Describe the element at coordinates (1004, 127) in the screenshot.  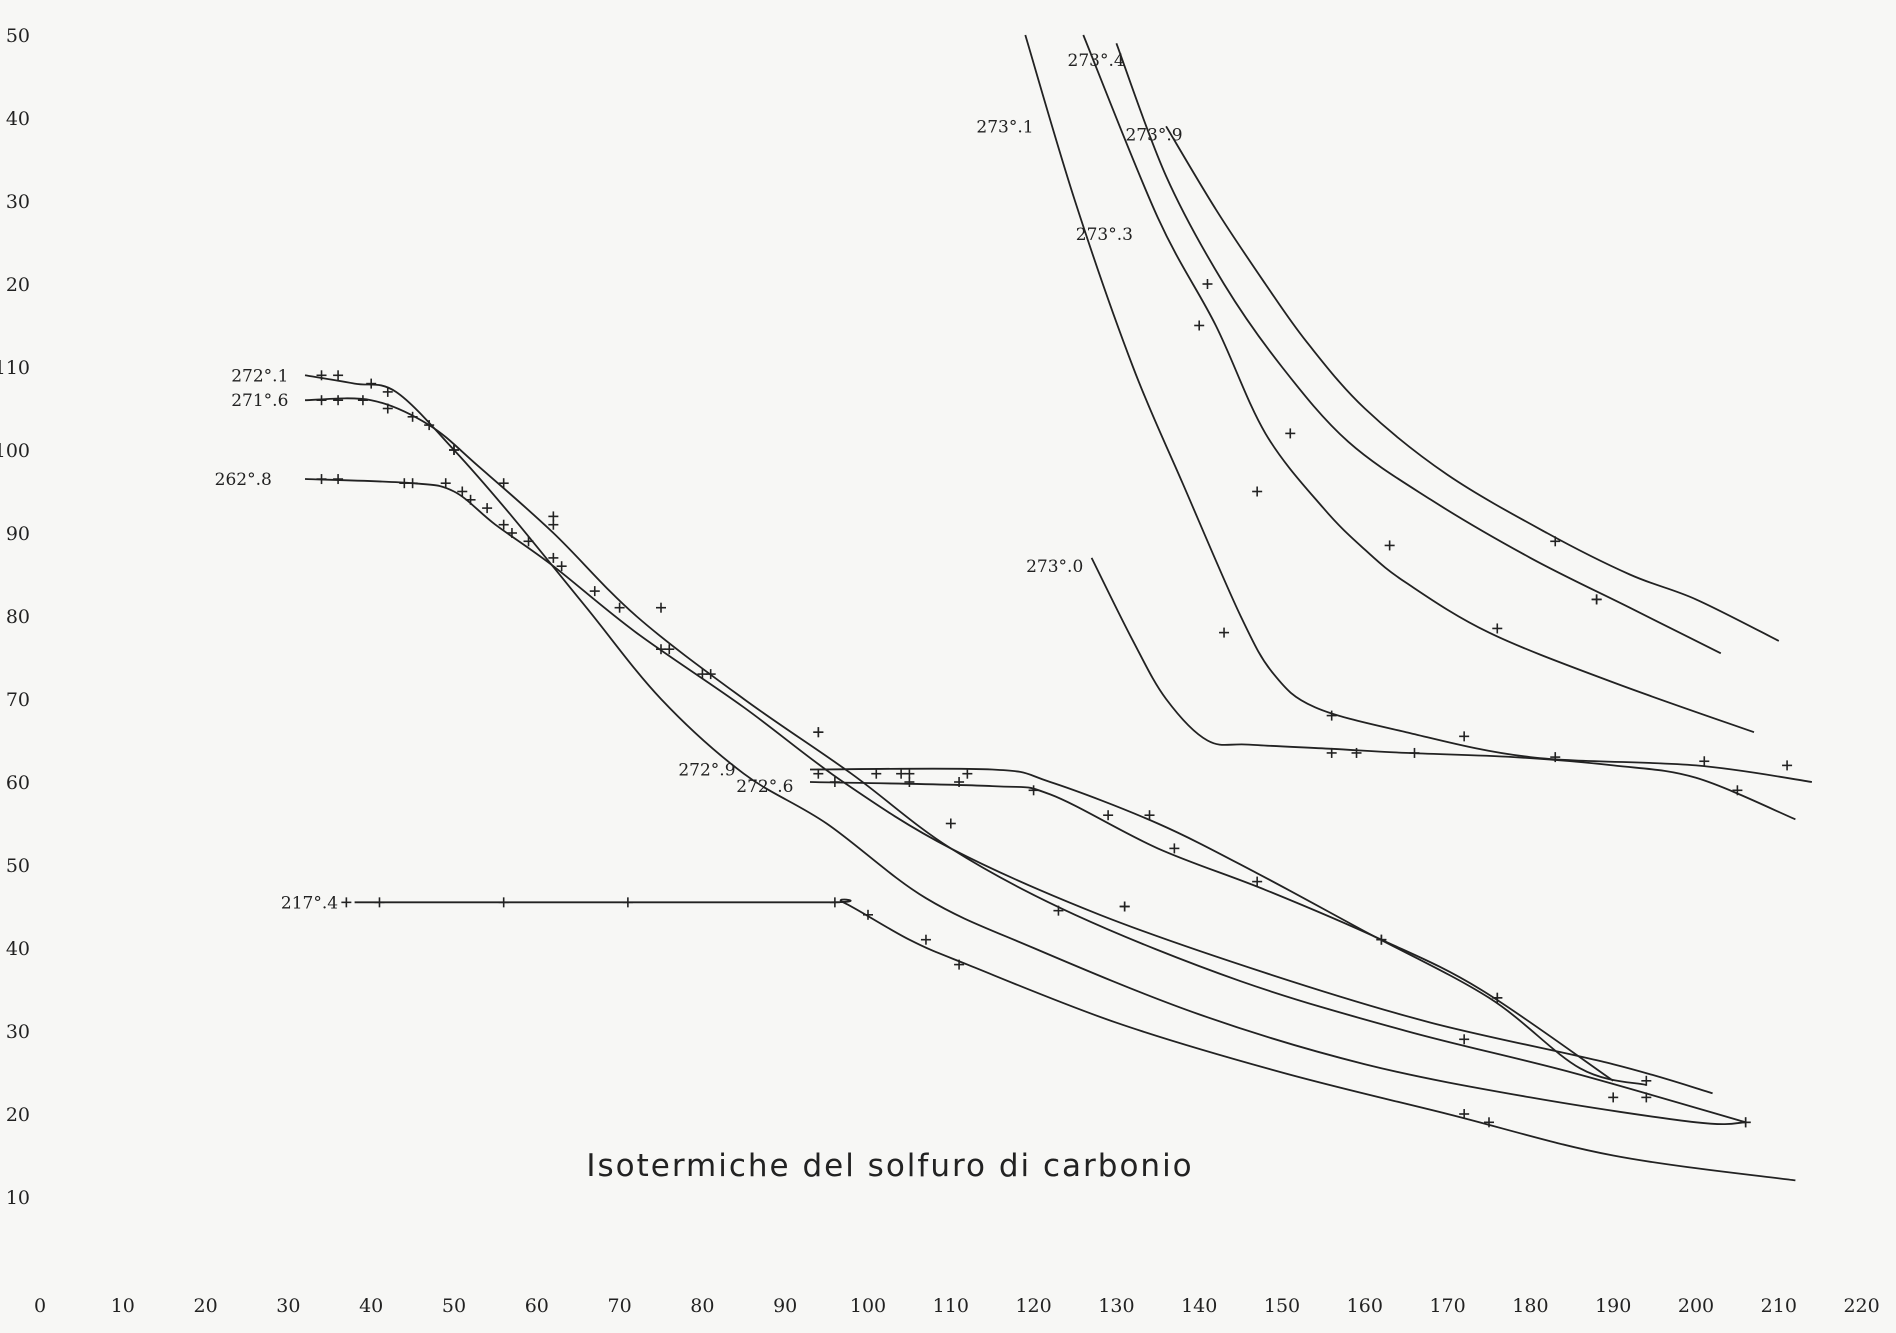
I see `curve-label-273-1: 273°.1` at that location.